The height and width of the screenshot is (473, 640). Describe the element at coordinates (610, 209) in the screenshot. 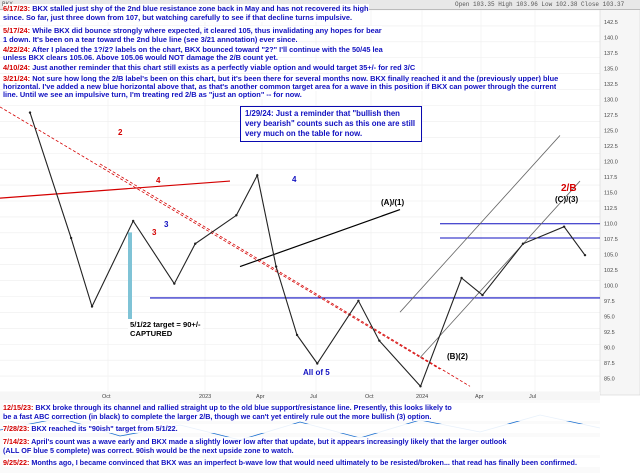

I see `y-tick-label: 112.5` at that location.